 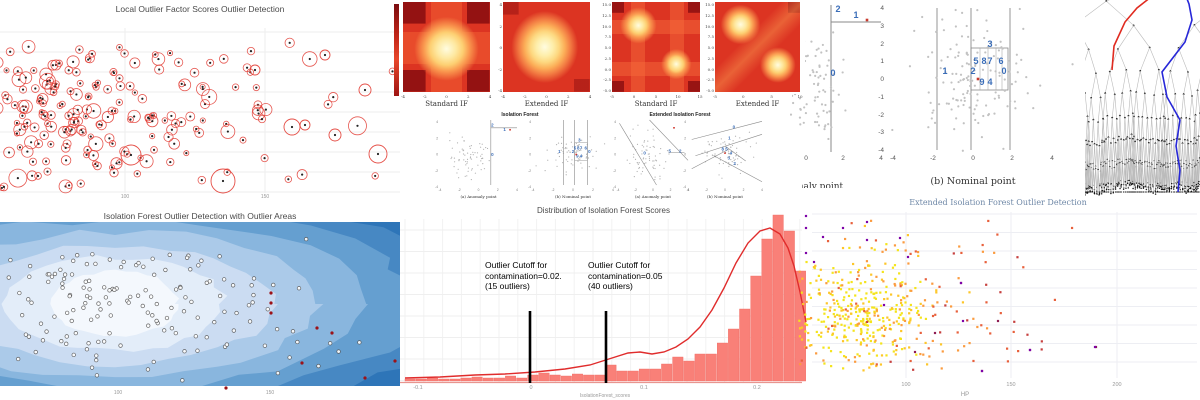 I want to click on hp-xlabel: HP, so click(x=965, y=395).